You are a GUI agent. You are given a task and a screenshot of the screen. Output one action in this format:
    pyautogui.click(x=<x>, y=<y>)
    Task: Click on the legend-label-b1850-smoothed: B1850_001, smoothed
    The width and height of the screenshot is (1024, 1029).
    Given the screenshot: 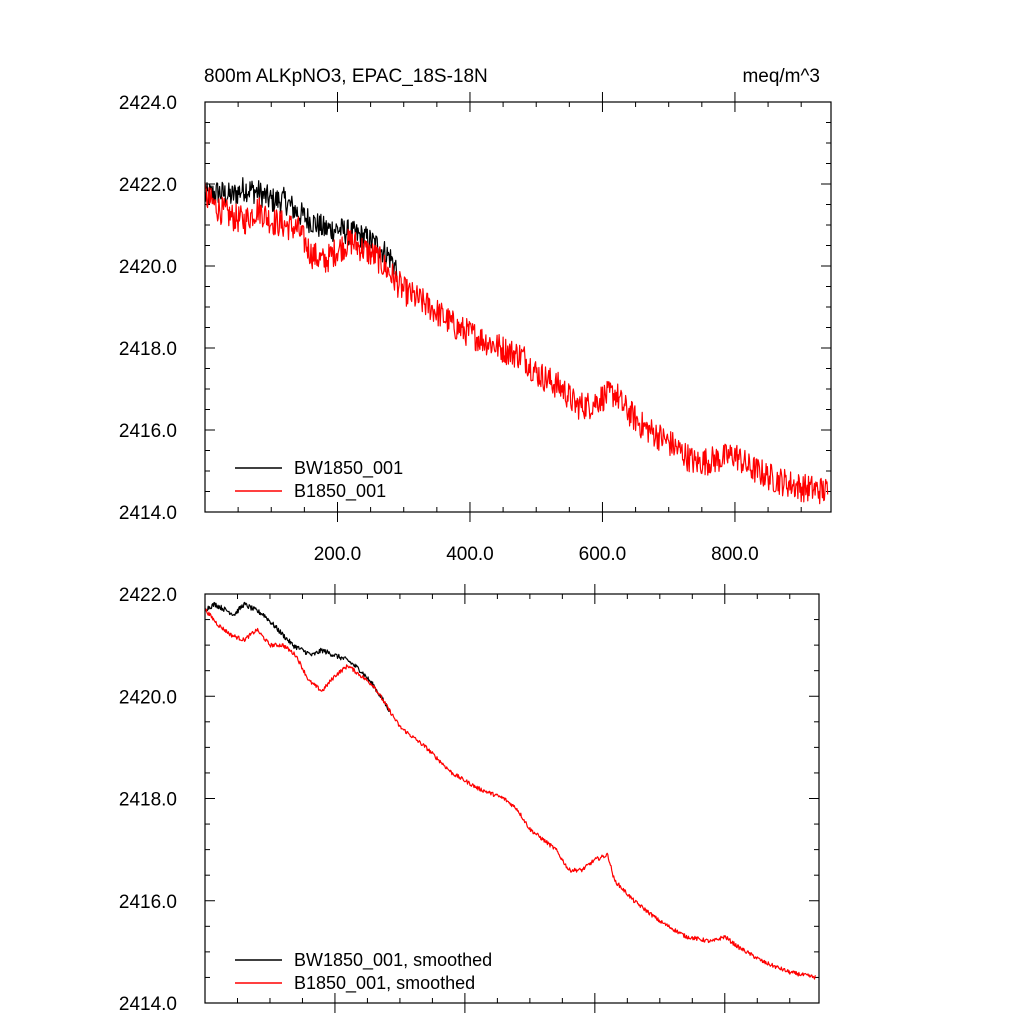 What is the action you would take?
    pyautogui.click(x=384, y=983)
    